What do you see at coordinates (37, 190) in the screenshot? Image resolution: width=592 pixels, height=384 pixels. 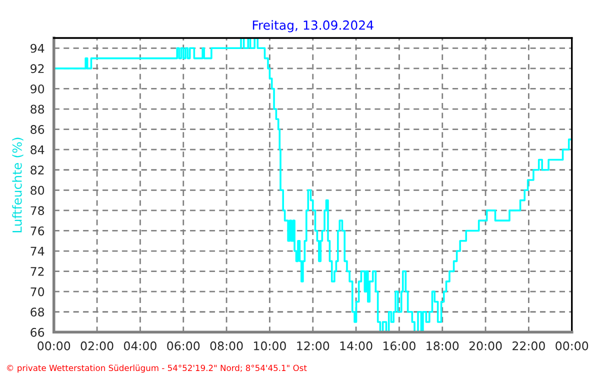 I see `y-tick-label: 80` at bounding box center [37, 190].